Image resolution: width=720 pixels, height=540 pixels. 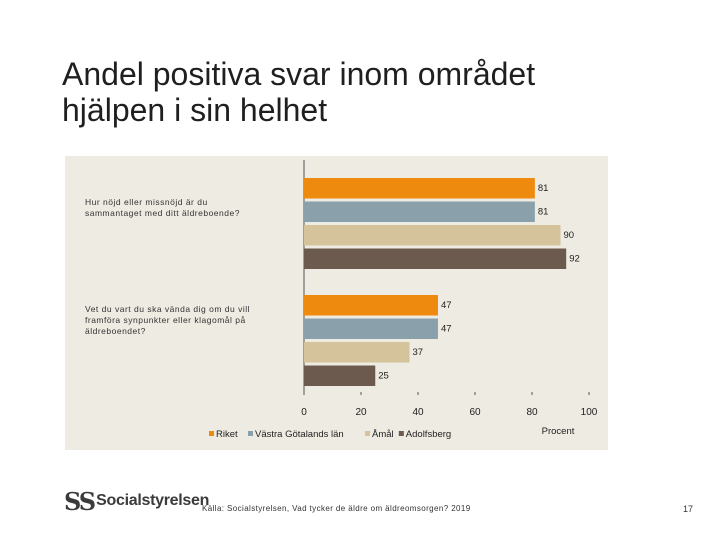 I want to click on data-label: 90, so click(x=569, y=235).